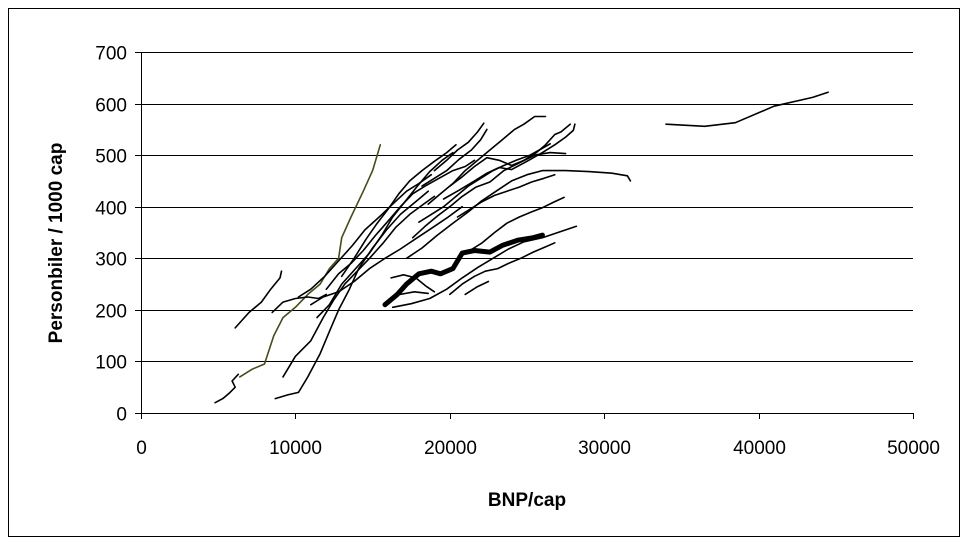  I want to click on x-tick-label: 20000, so click(450, 448).